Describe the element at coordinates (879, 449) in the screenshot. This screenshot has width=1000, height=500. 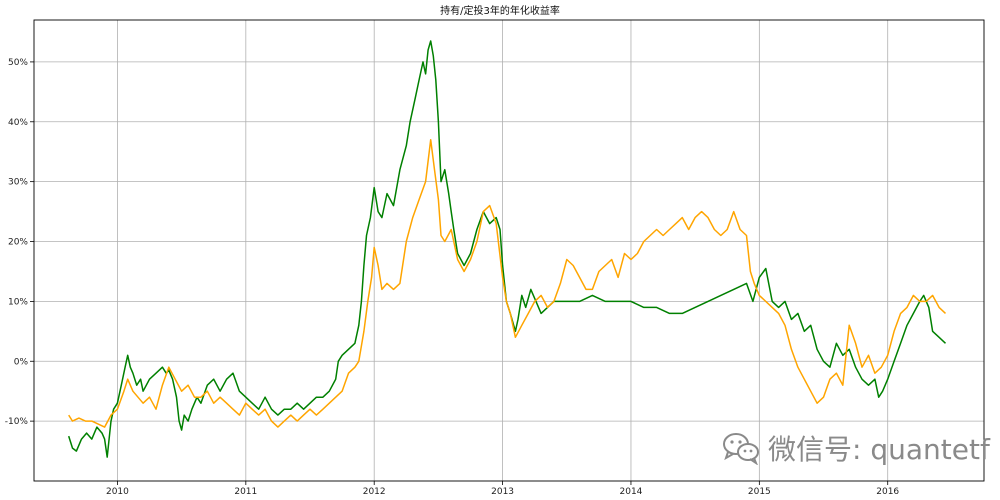
I see `watermark-text: 微信号: quantetf` at that location.